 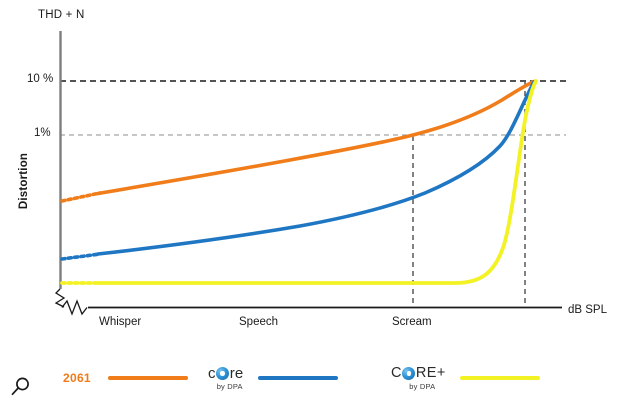 I want to click on x-tick-label-whisper: Whisper, so click(x=120, y=322).